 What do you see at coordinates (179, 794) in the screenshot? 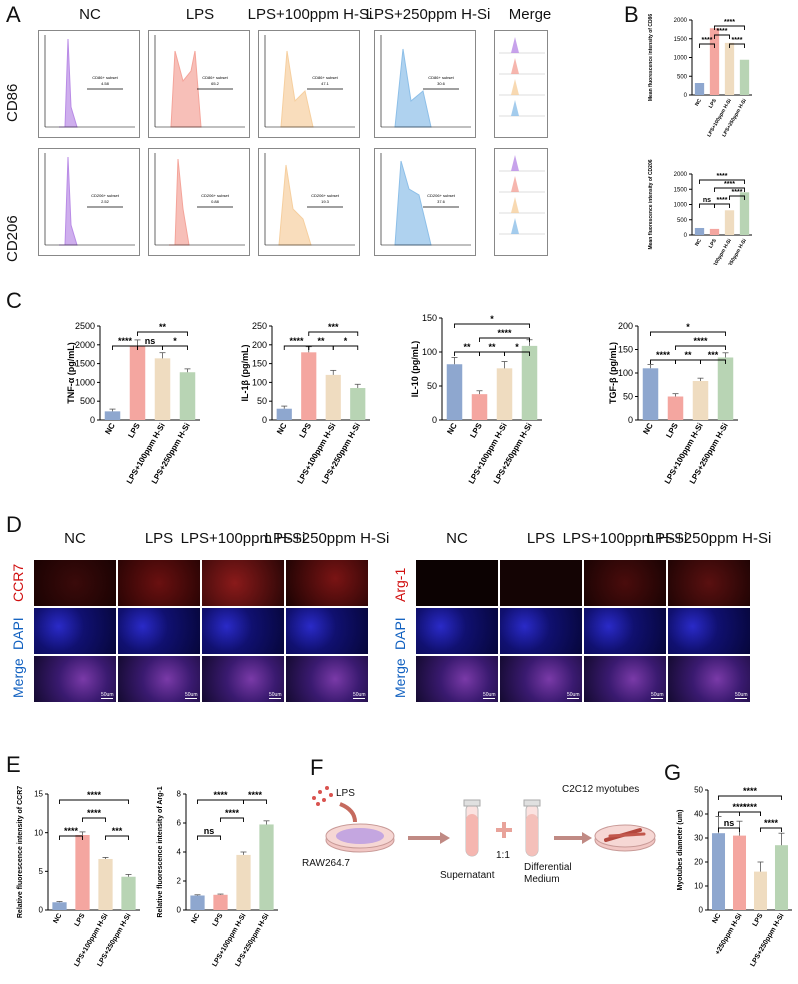
I see `y-tick-label: 8` at bounding box center [179, 794].